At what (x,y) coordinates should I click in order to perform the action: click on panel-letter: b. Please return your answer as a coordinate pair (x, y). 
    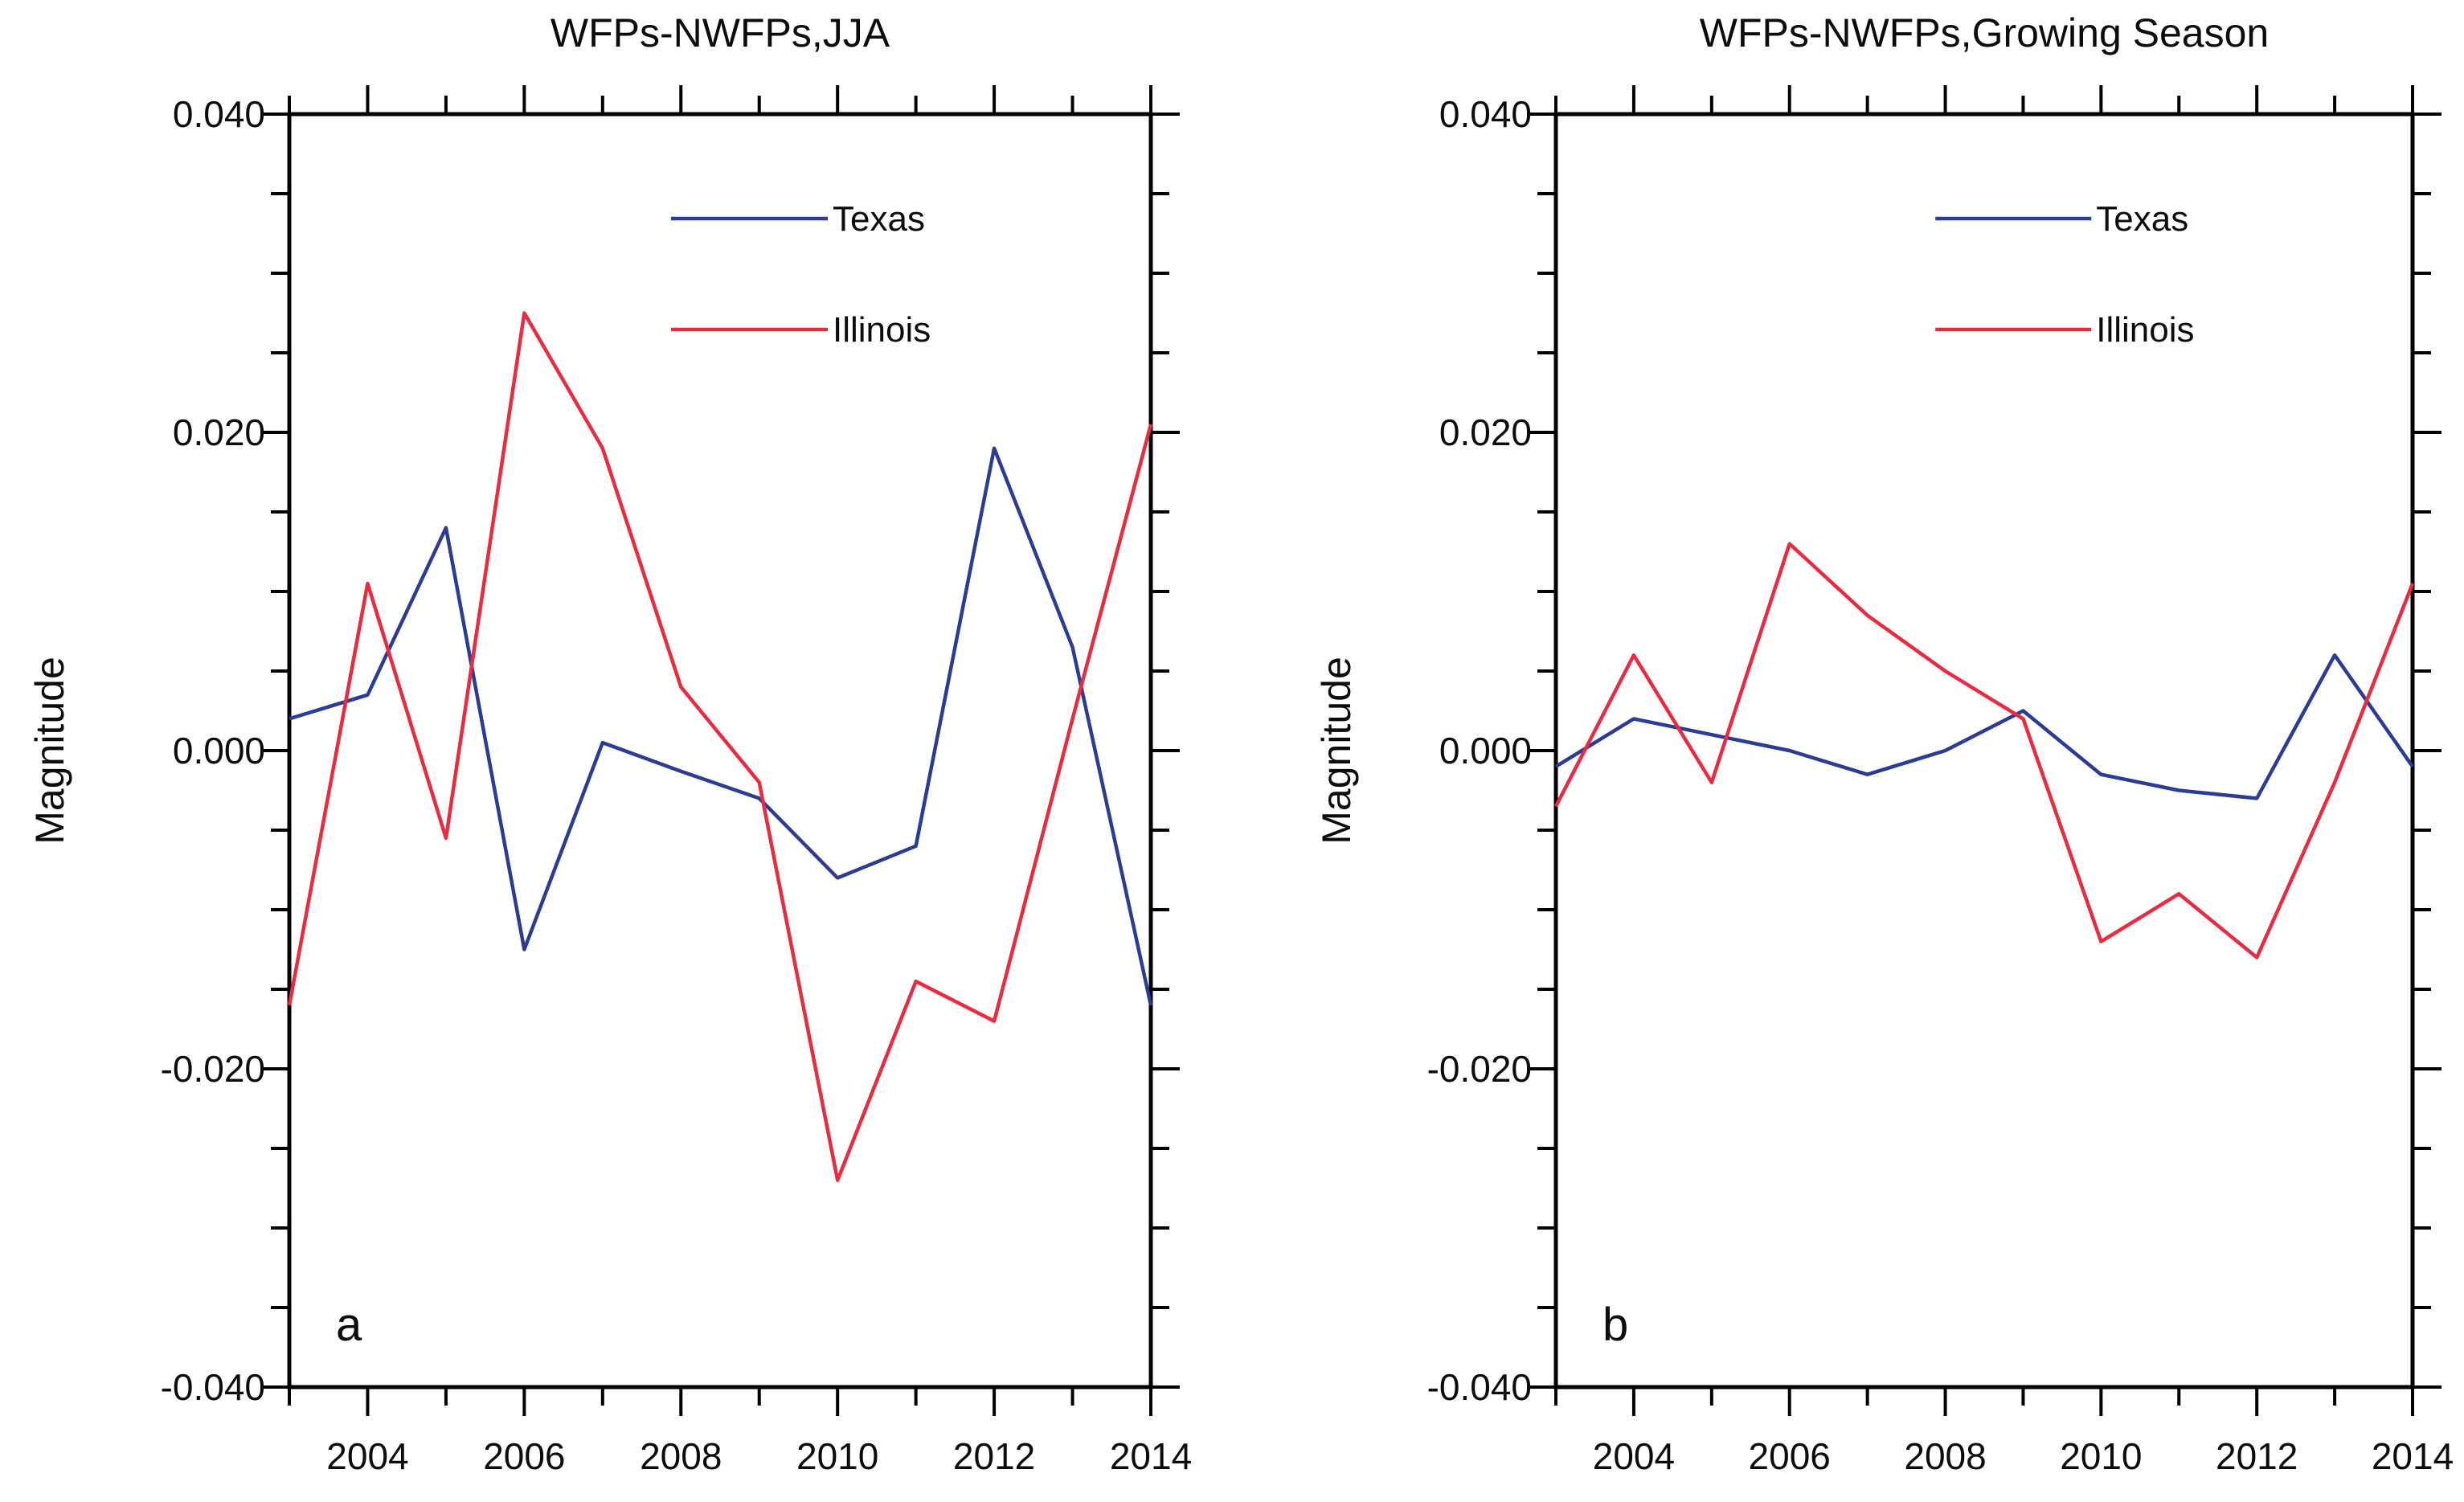
    Looking at the image, I should click on (1615, 1325).